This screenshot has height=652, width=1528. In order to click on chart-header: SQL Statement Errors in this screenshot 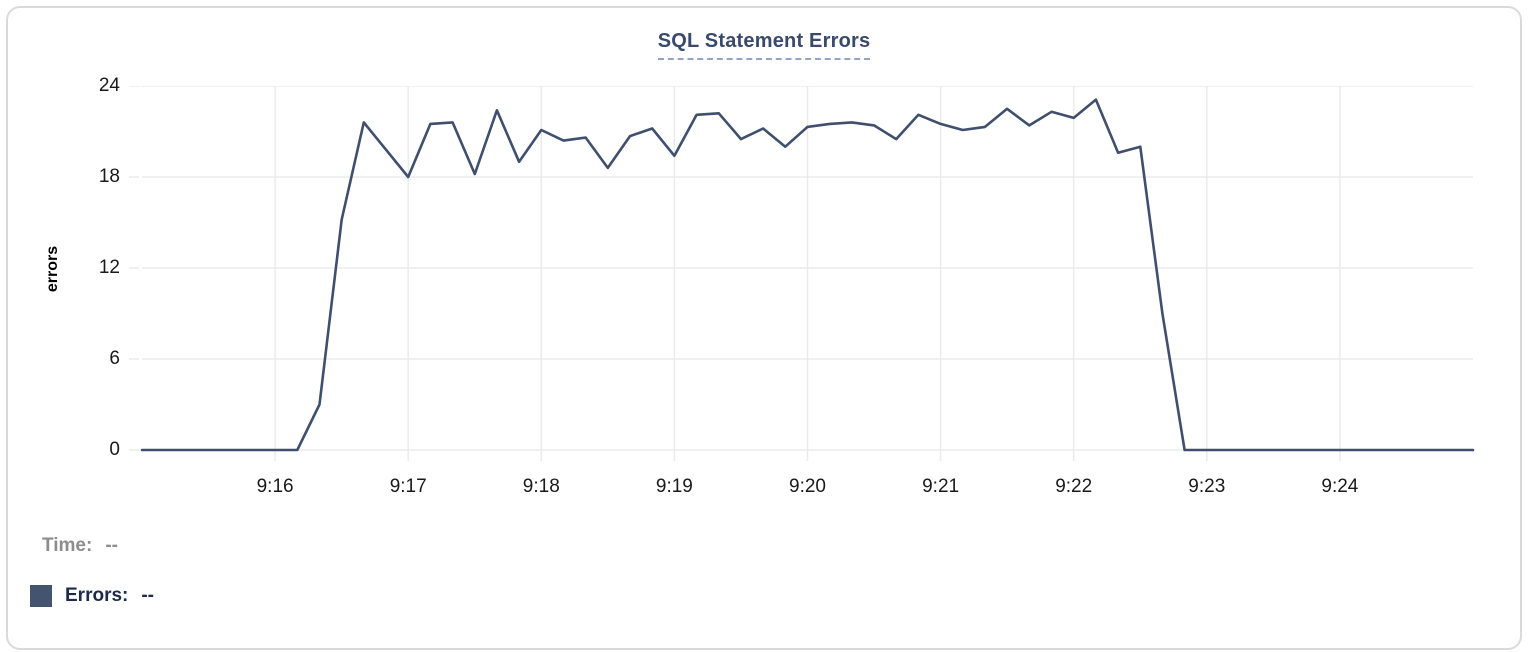, I will do `click(764, 45)`.